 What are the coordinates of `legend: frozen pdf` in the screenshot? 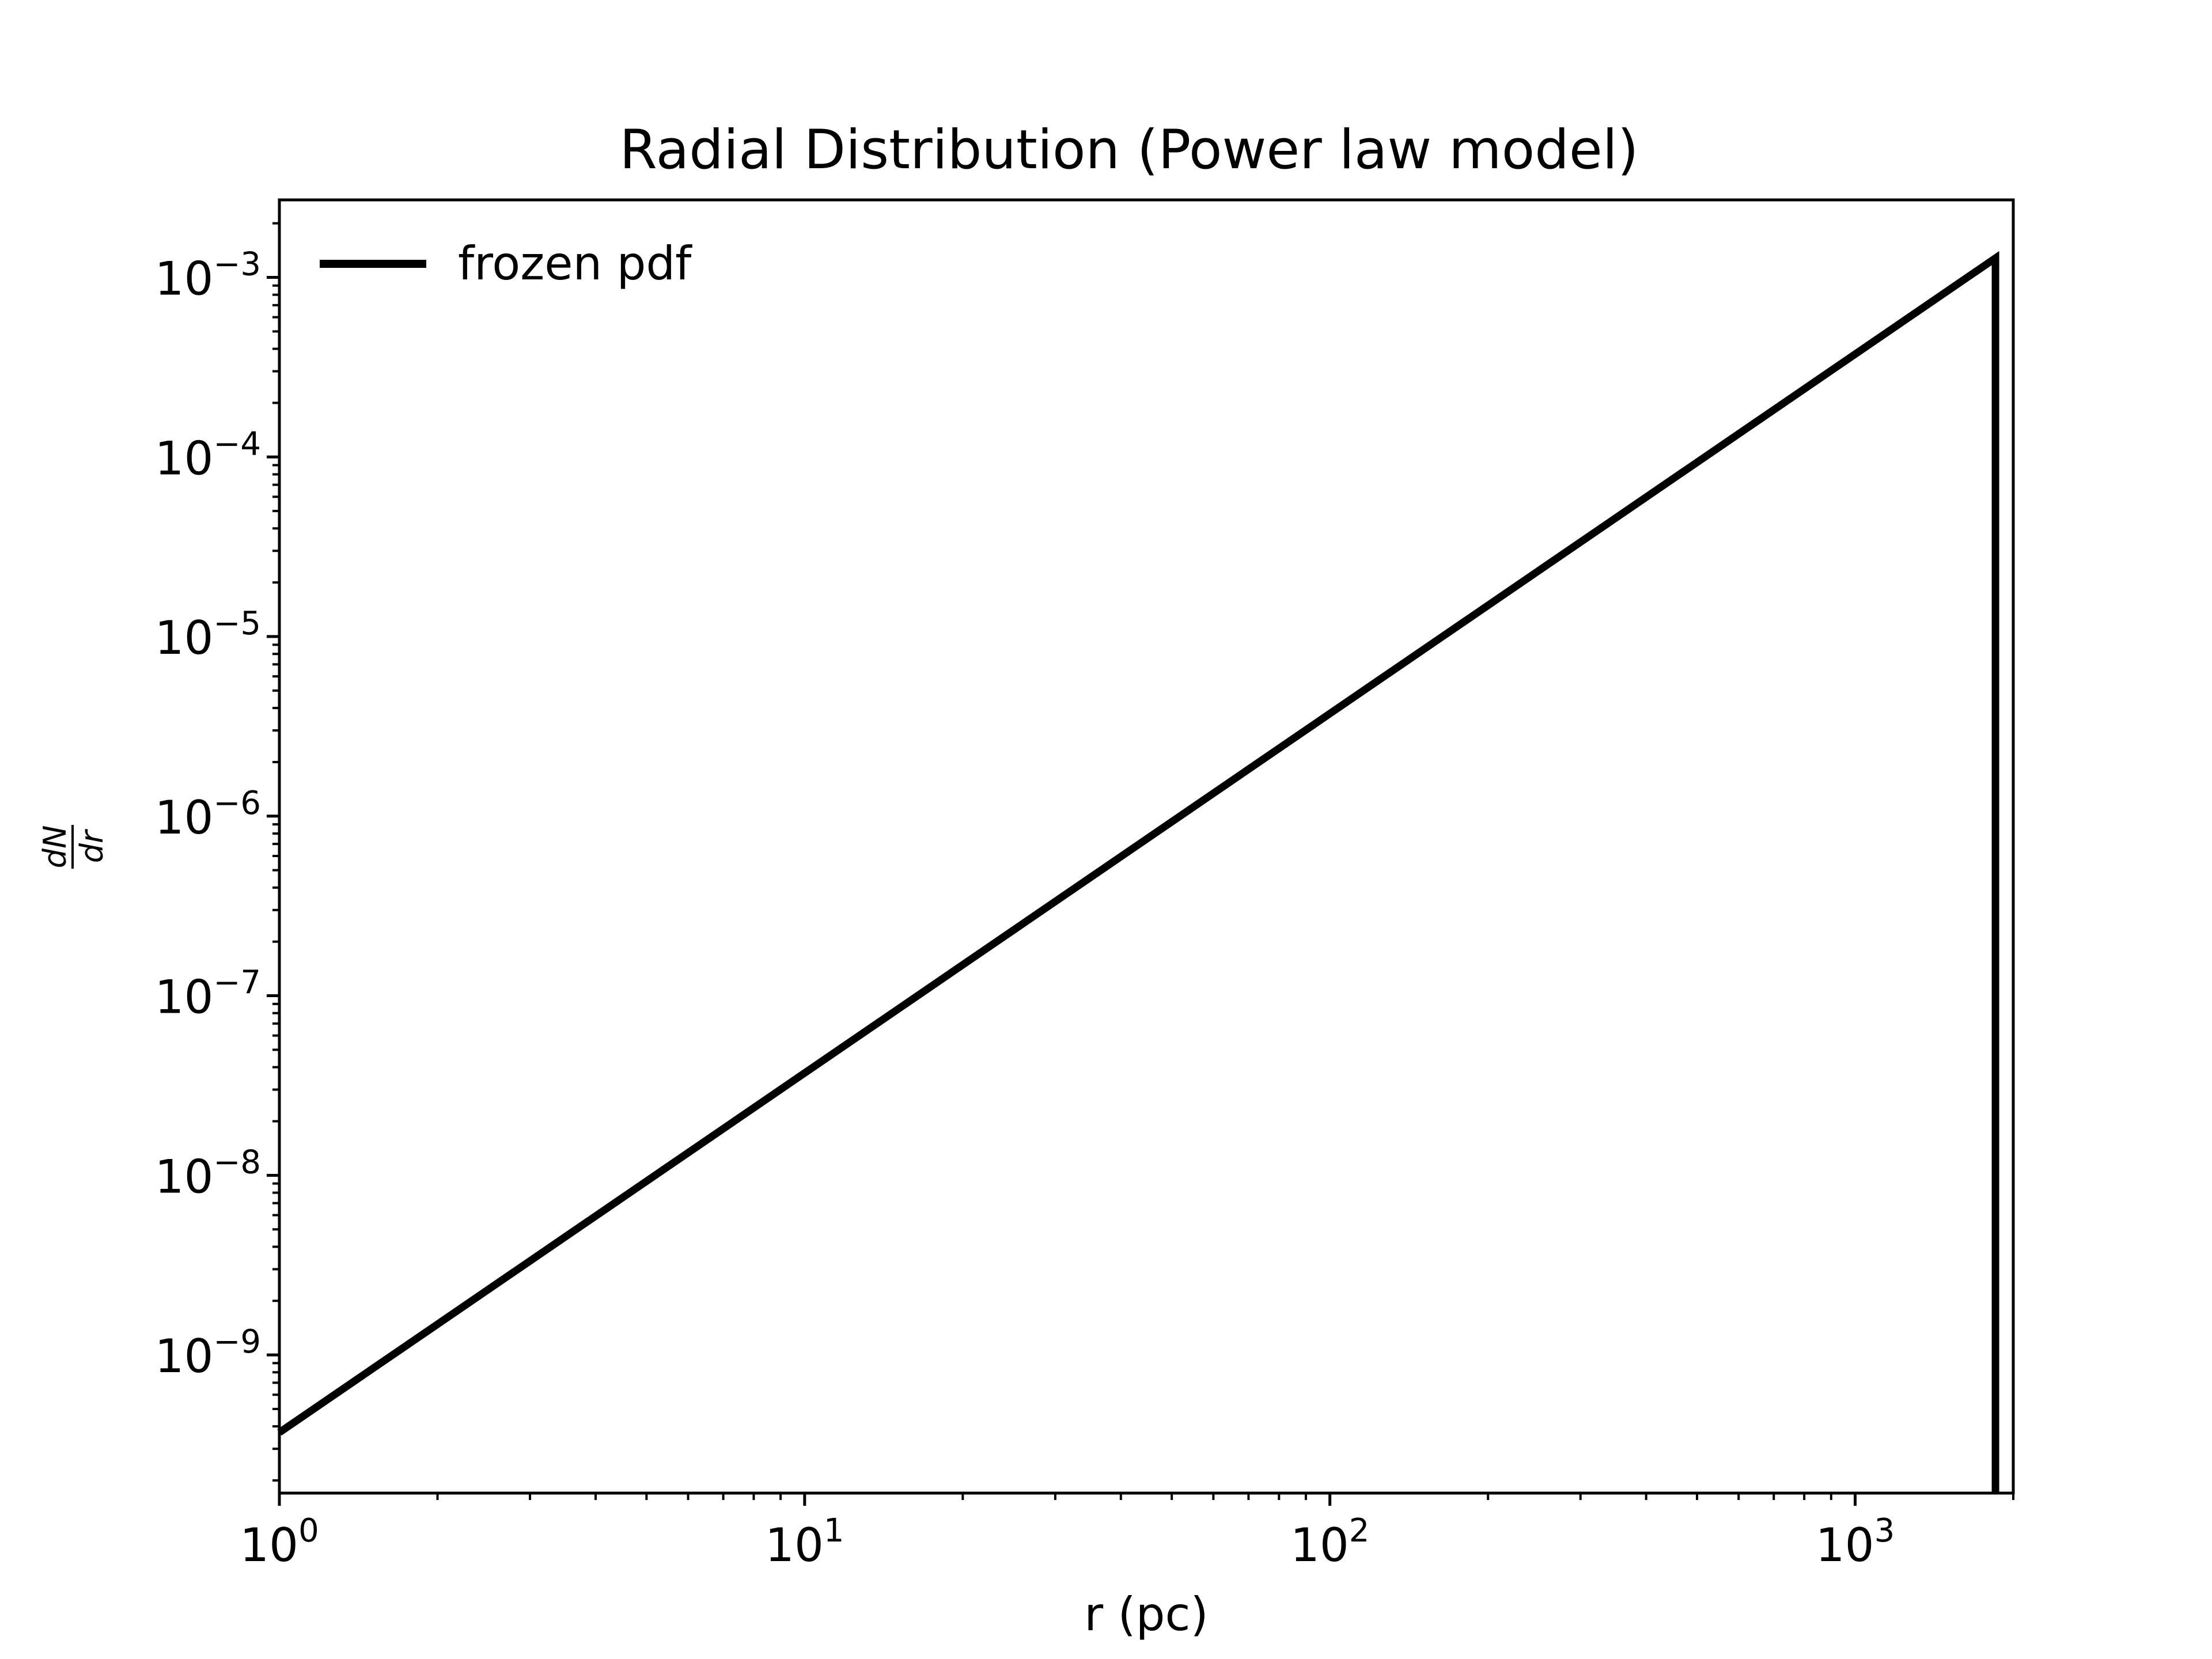 It's located at (506, 263).